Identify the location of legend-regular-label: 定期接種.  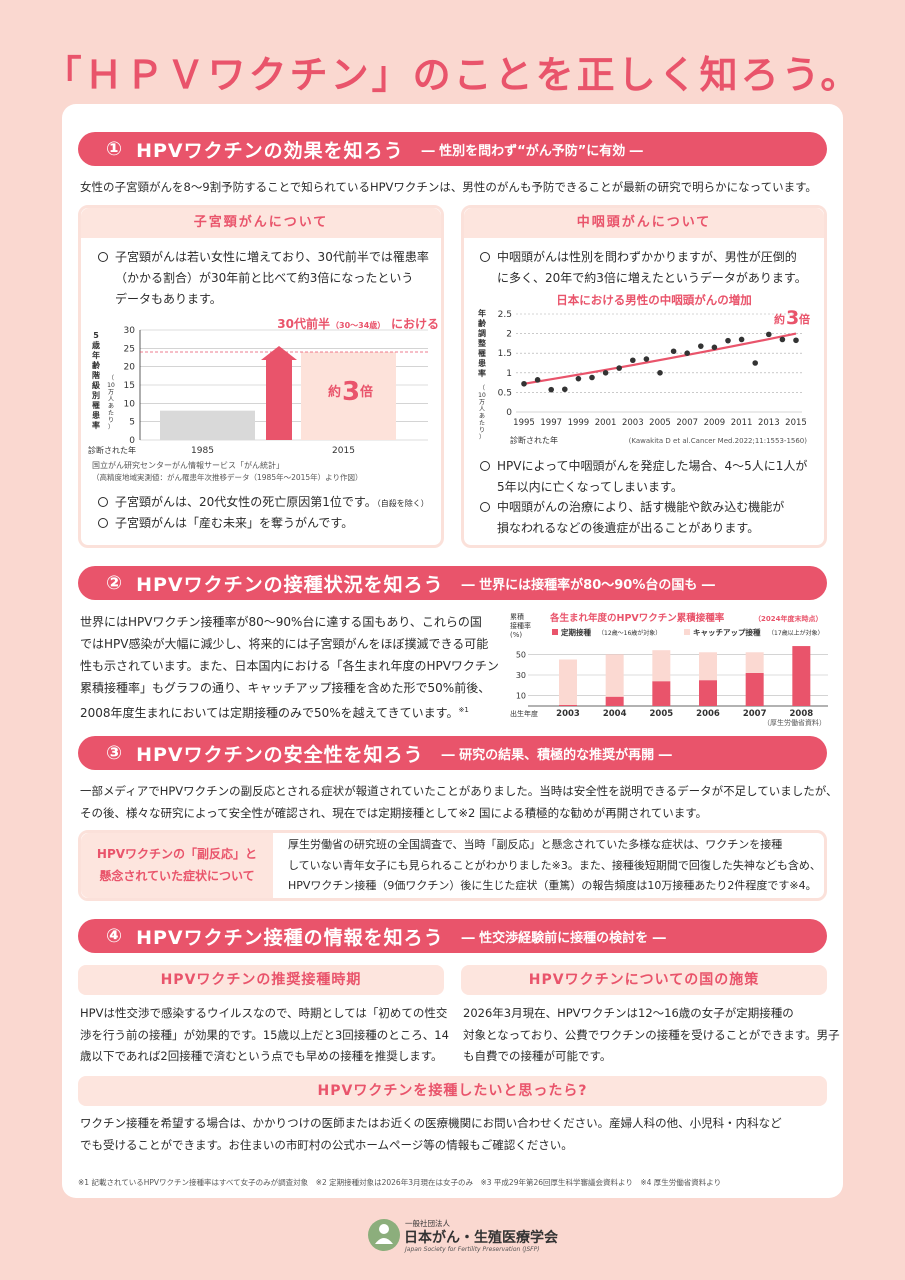
(576, 632).